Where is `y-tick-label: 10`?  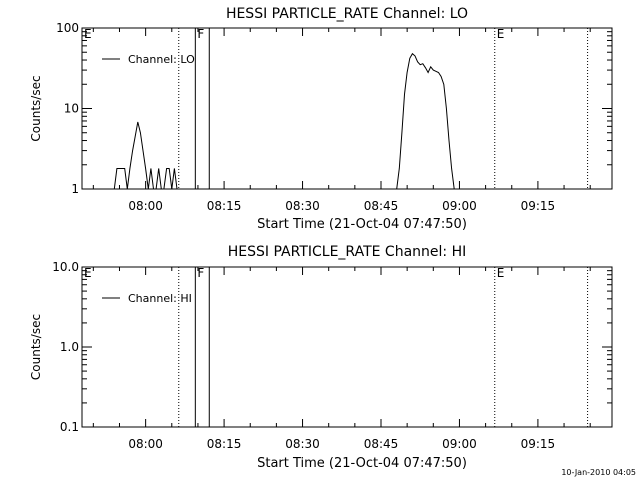
y-tick-label: 10 is located at coordinates (71, 109).